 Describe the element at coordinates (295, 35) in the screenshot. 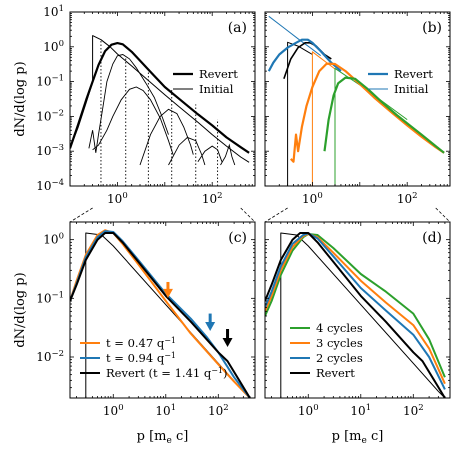

I see `series-line-initial` at that location.